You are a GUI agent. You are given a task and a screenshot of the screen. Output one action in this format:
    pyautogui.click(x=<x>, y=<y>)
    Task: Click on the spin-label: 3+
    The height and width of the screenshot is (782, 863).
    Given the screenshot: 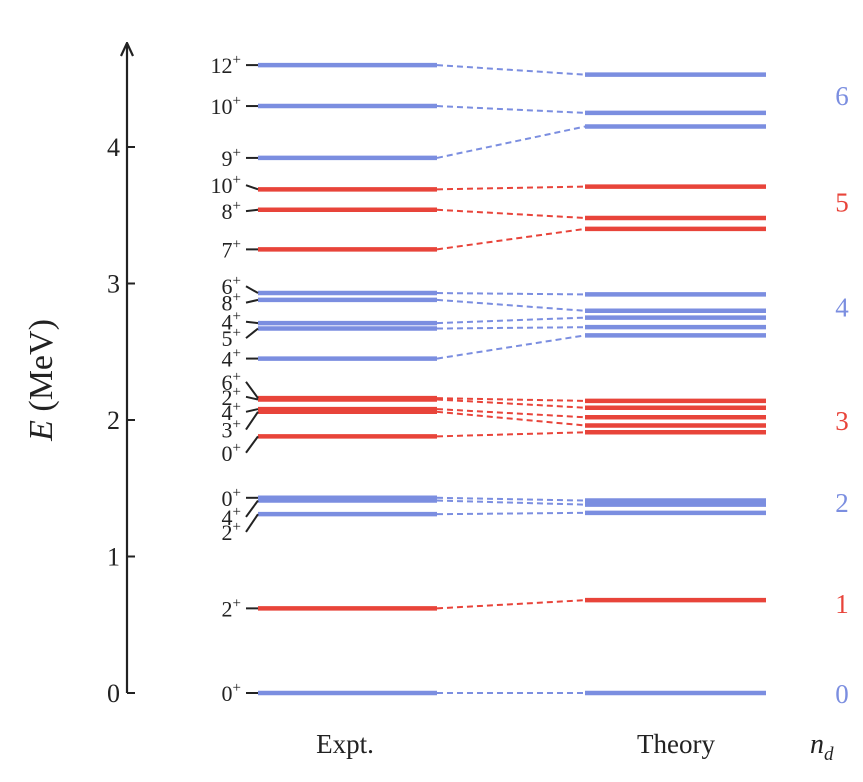 What is the action you would take?
    pyautogui.click(x=231, y=430)
    